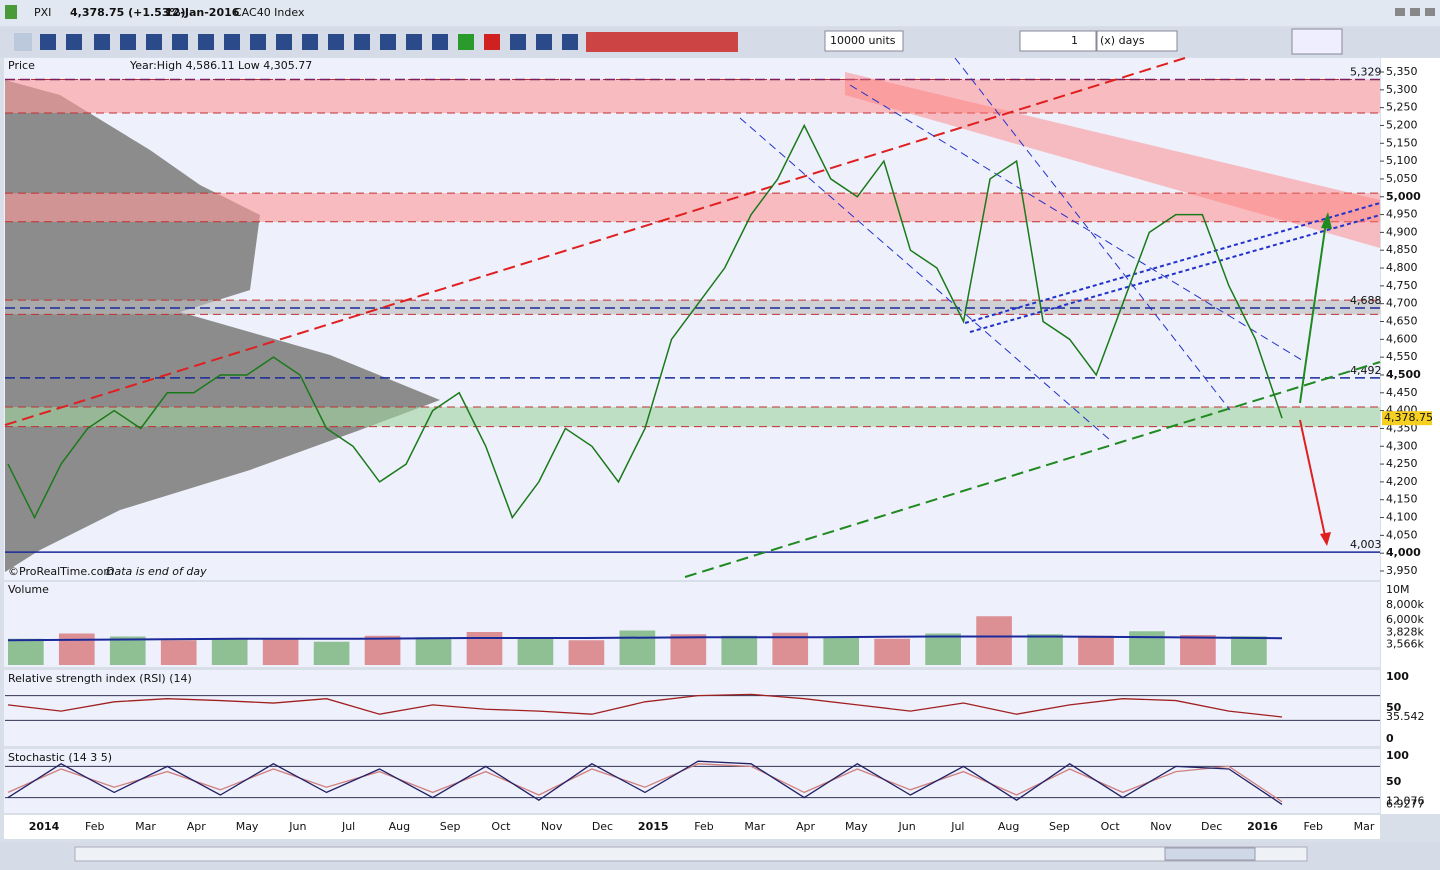 The width and height of the screenshot is (1440, 870). I want to click on units-box, so click(864, 41).